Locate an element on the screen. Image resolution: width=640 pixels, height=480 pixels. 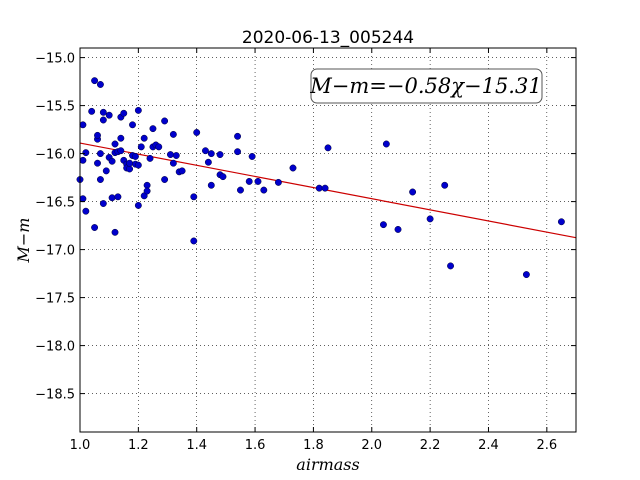
y-tick-label: −18.0 is located at coordinates (55, 347).